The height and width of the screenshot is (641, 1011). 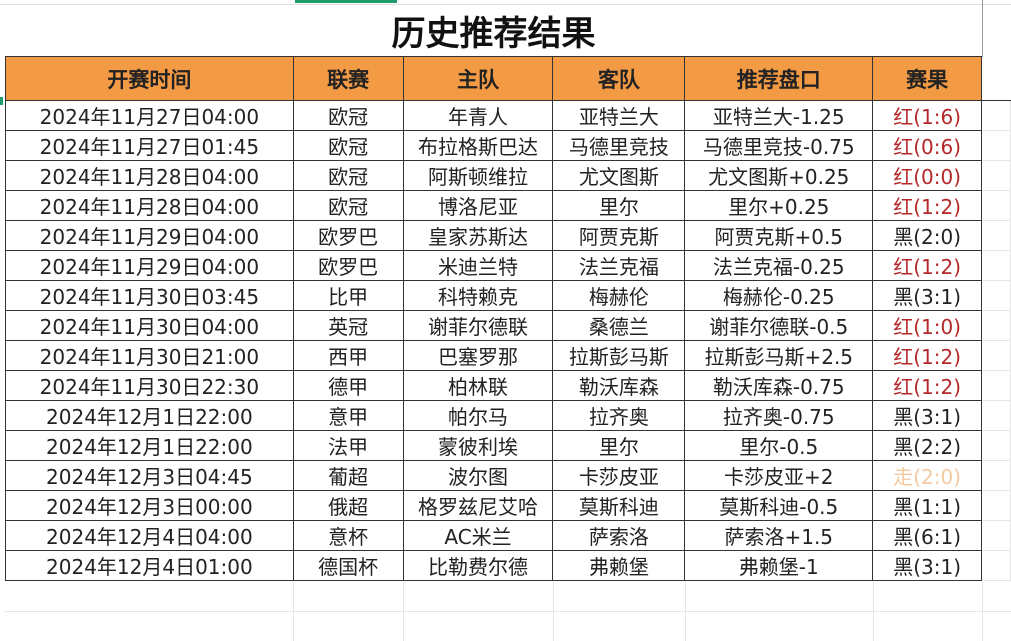 What do you see at coordinates (619, 78) in the screenshot?
I see `header-away: 客队` at bounding box center [619, 78].